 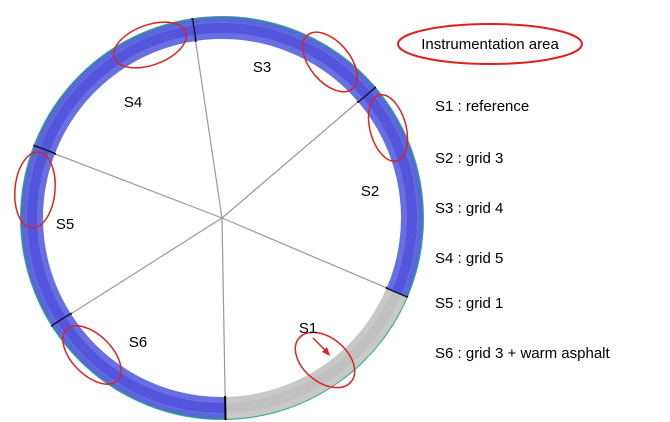 I want to click on section-band, so click(x=115, y=86).